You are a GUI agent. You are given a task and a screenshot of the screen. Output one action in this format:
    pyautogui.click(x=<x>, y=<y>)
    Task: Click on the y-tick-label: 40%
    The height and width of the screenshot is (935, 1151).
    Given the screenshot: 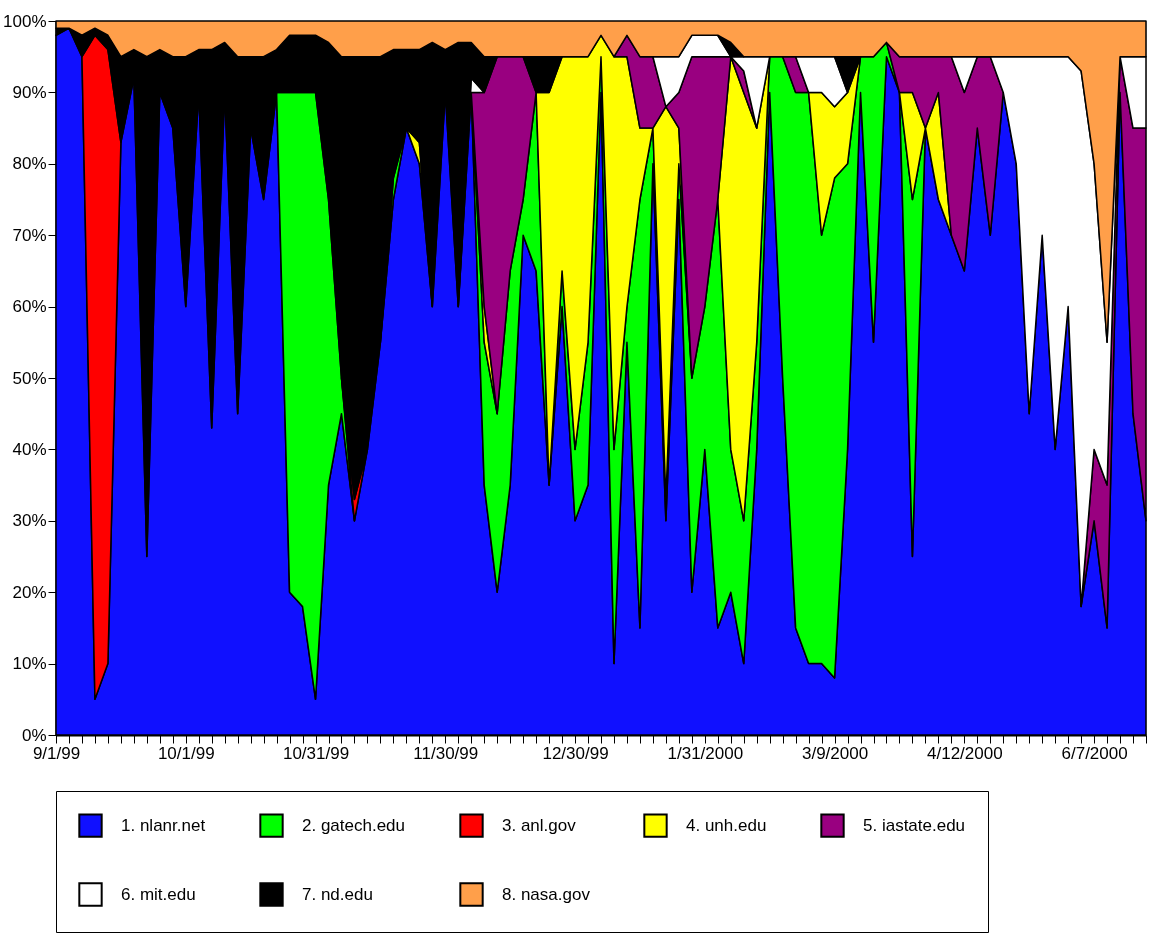 What is the action you would take?
    pyautogui.click(x=29, y=449)
    